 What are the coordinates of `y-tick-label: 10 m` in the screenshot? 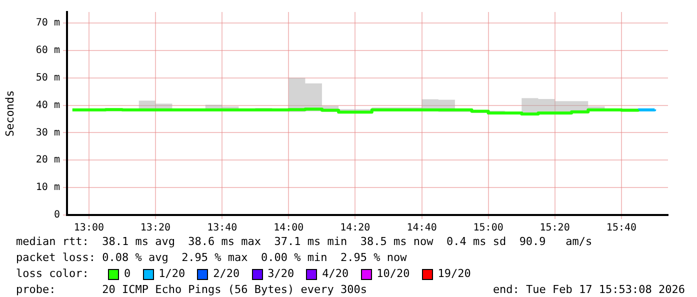 It's located at (48, 188).